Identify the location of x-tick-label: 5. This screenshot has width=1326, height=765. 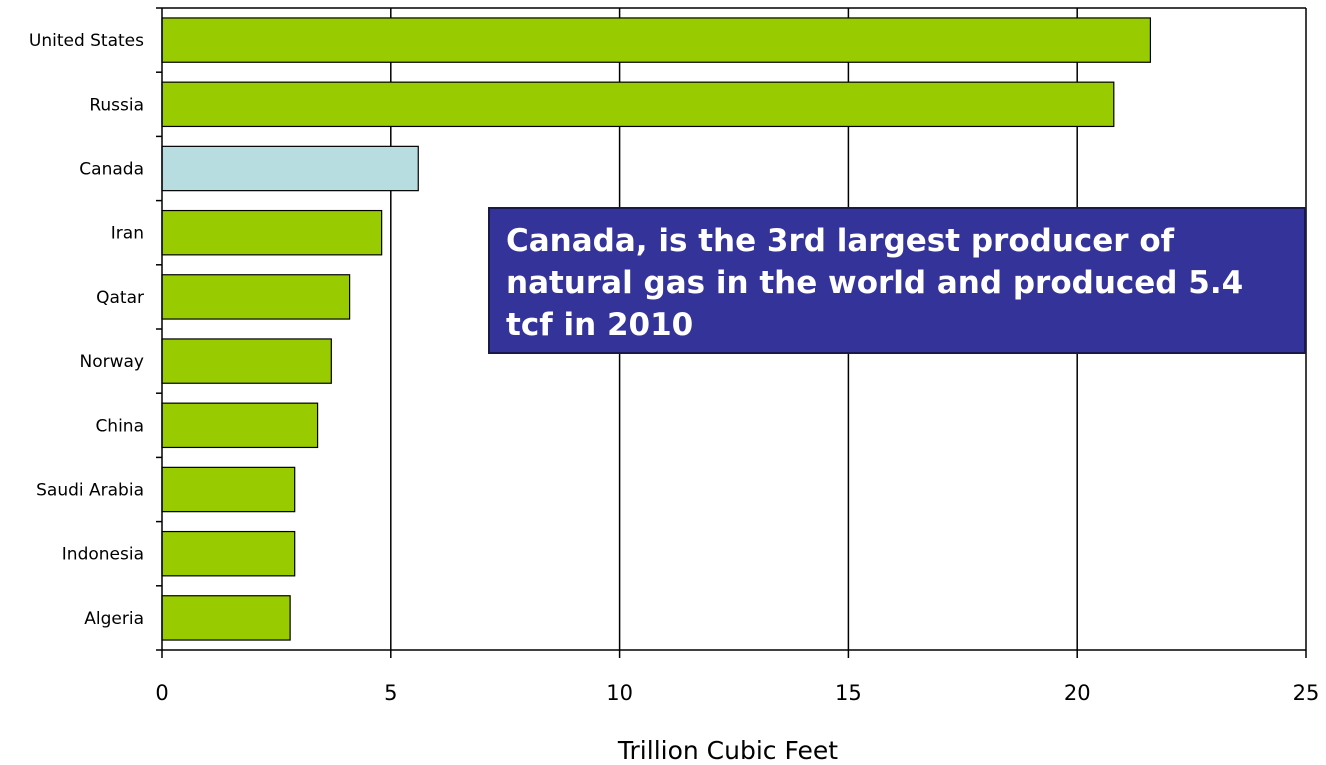
(390, 693).